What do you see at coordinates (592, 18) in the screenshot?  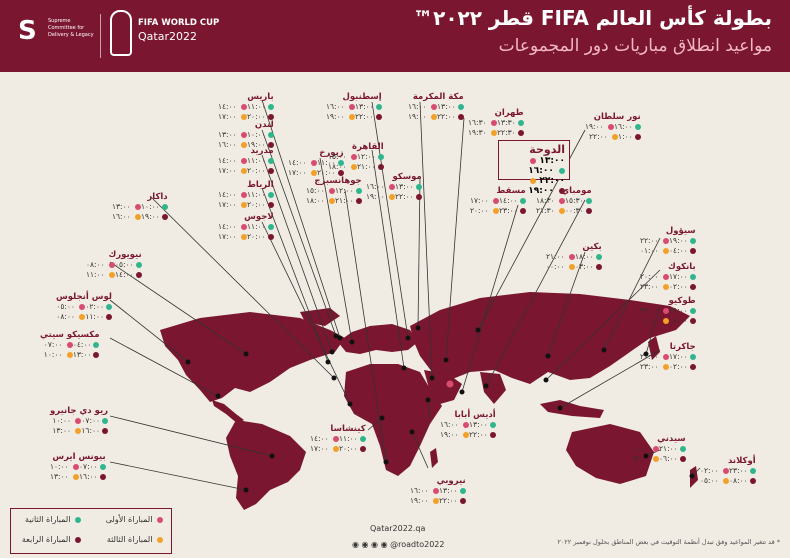 I see `page-title: بطولة كأس العالم FIFA قطر ٢٠٢٢™` at bounding box center [592, 18].